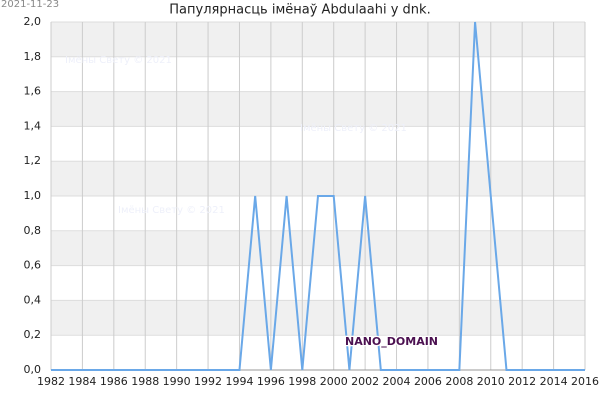 The width and height of the screenshot is (600, 400). What do you see at coordinates (239, 381) in the screenshot?
I see `x-tick-label: 1994` at bounding box center [239, 381].